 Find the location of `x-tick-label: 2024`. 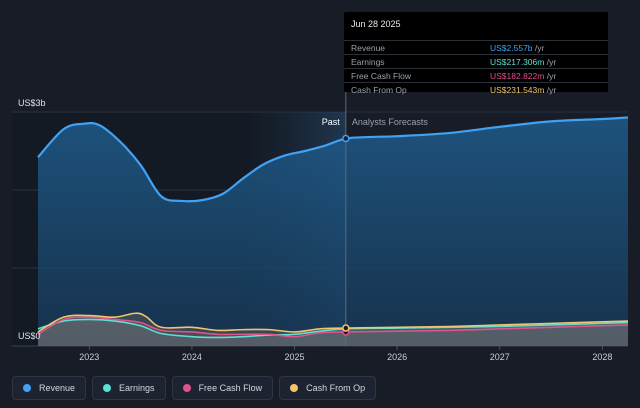

x-tick-label: 2024 is located at coordinates (192, 357).